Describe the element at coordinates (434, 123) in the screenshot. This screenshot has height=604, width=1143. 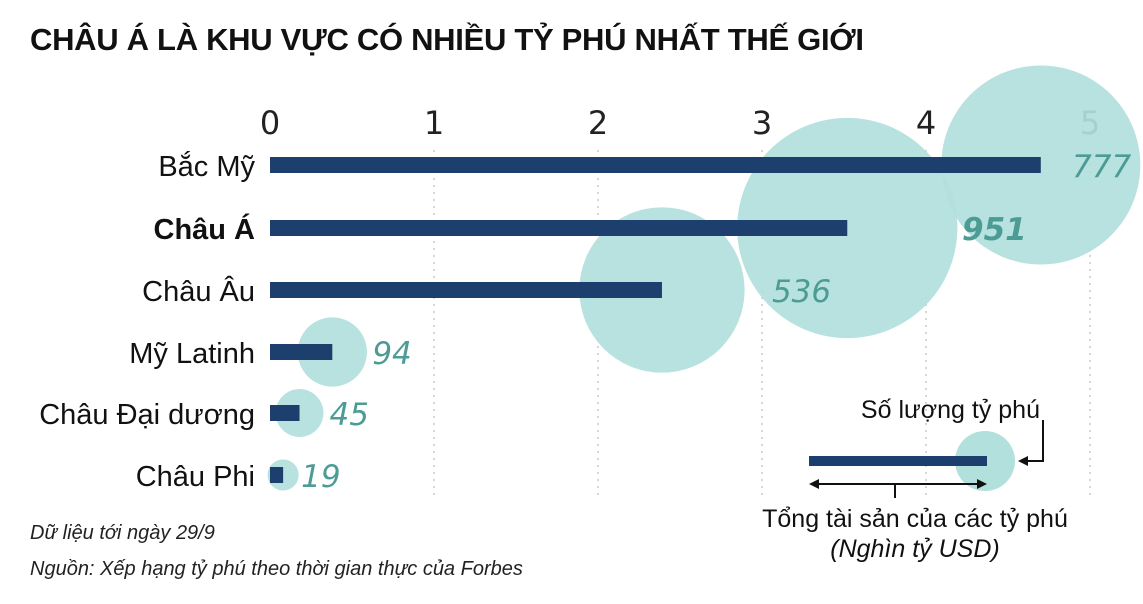
I see `x-tick-label: 1` at that location.